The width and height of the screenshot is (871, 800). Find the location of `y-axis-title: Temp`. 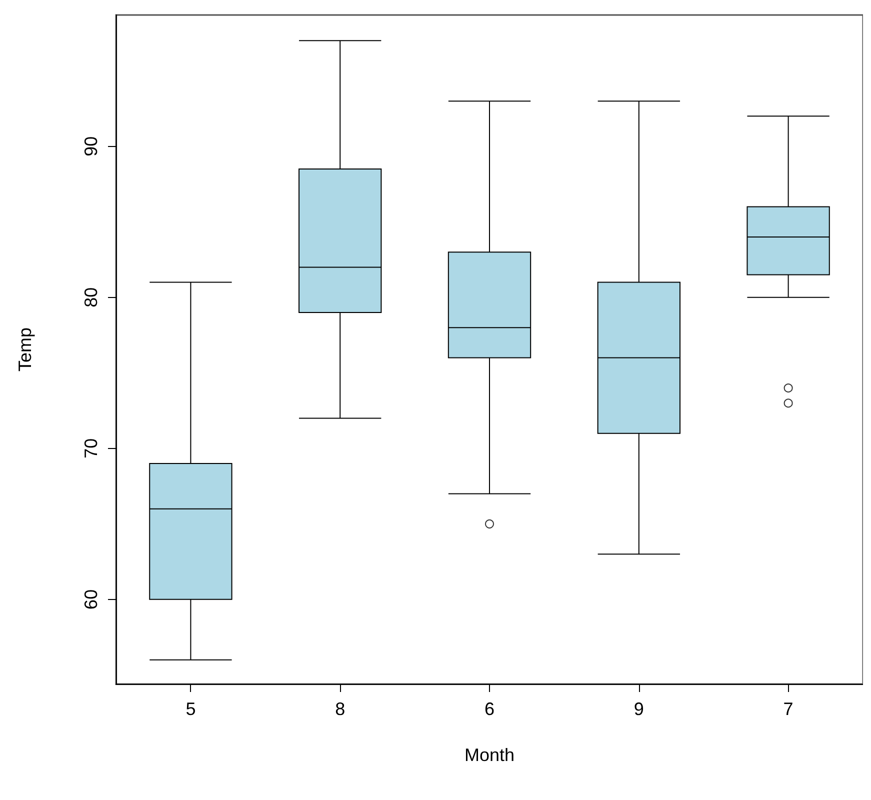

y-axis-title: Temp is located at coordinates (25, 349).